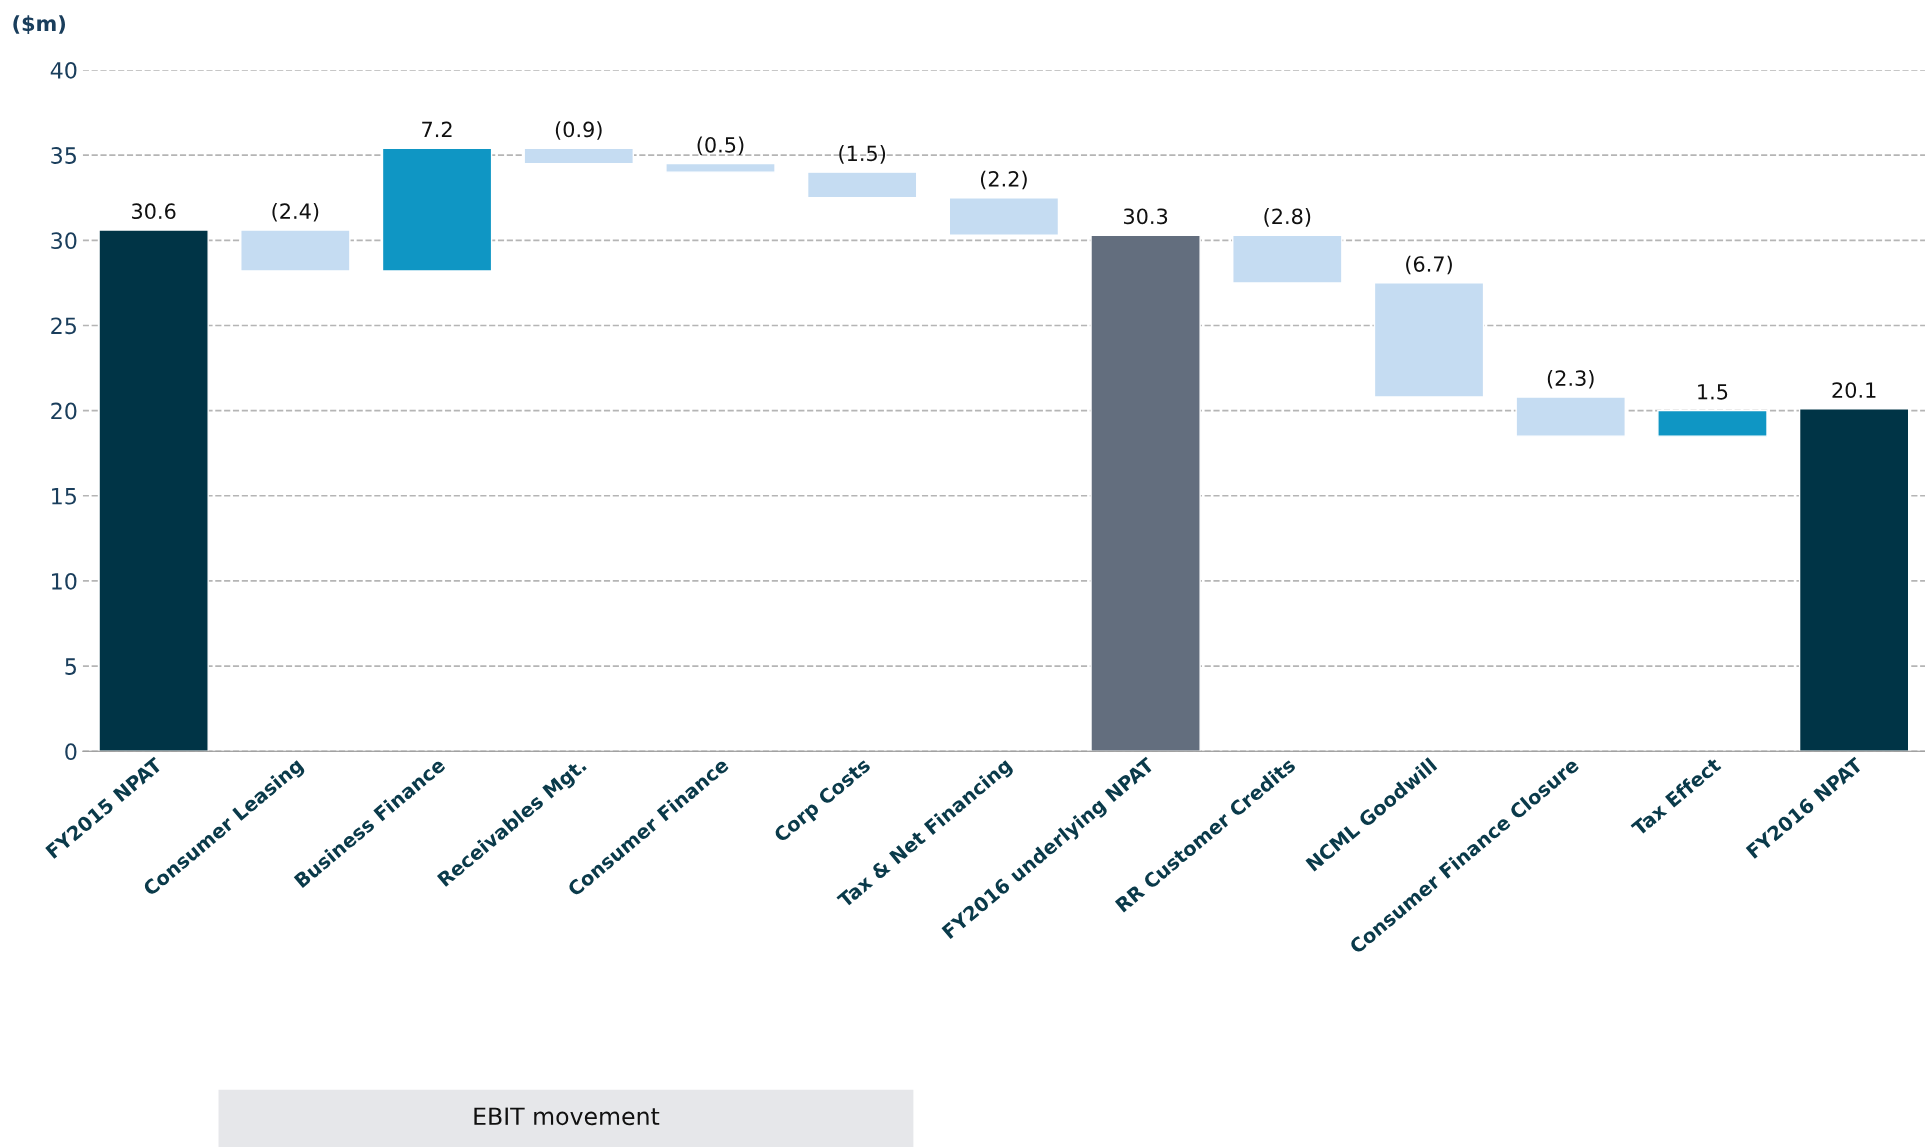  Describe the element at coordinates (1145, 216) in the screenshot. I see `data-label: 30.3` at that location.